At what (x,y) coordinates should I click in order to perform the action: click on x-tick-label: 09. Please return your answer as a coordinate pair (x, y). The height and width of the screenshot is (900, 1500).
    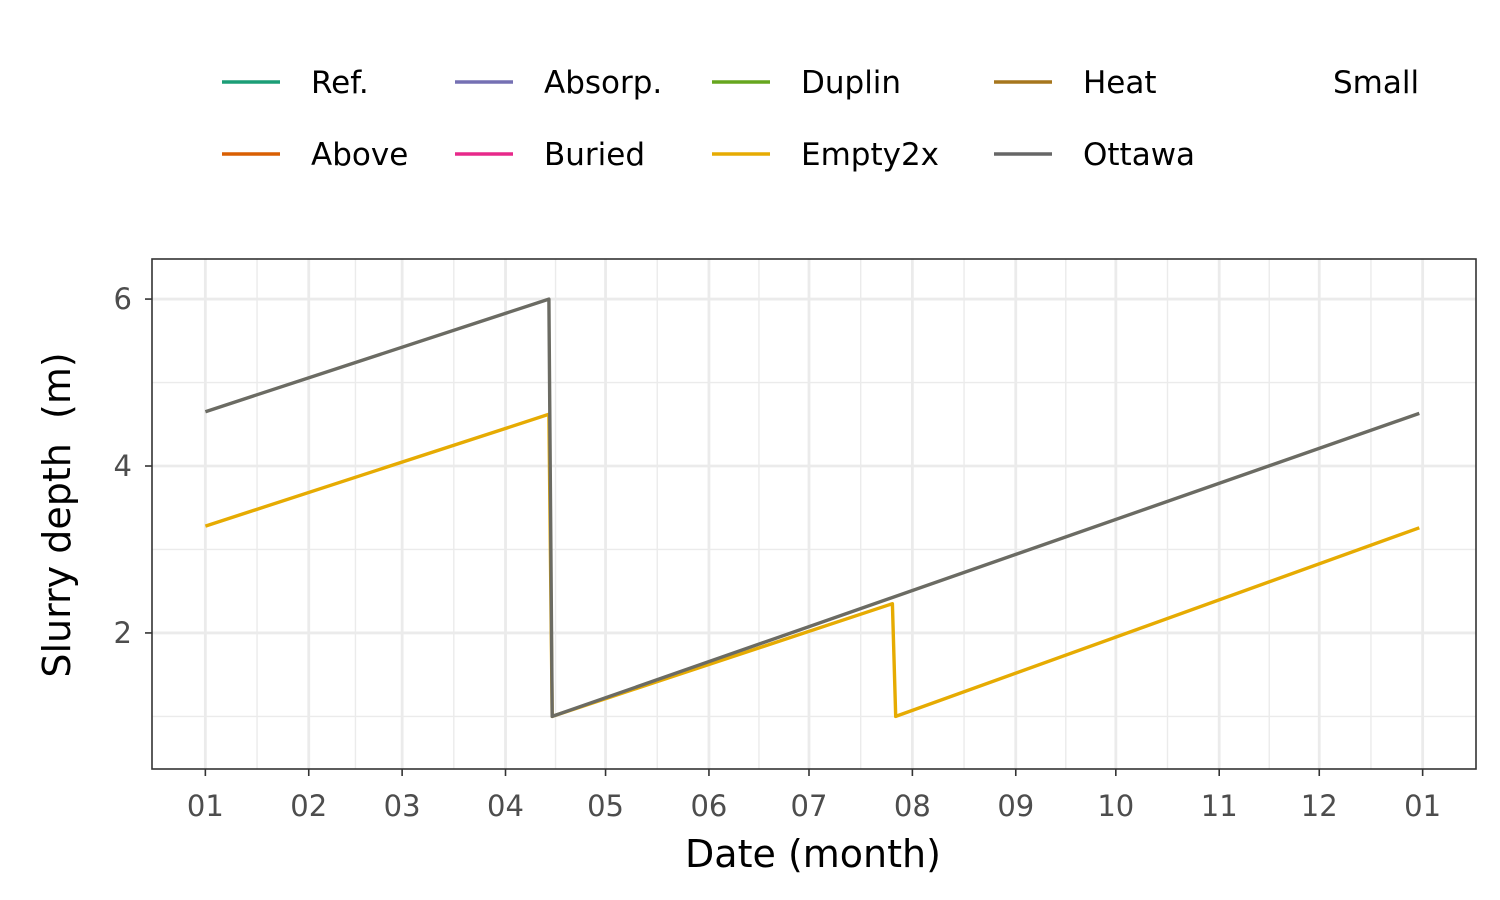
    Looking at the image, I should click on (1015, 806).